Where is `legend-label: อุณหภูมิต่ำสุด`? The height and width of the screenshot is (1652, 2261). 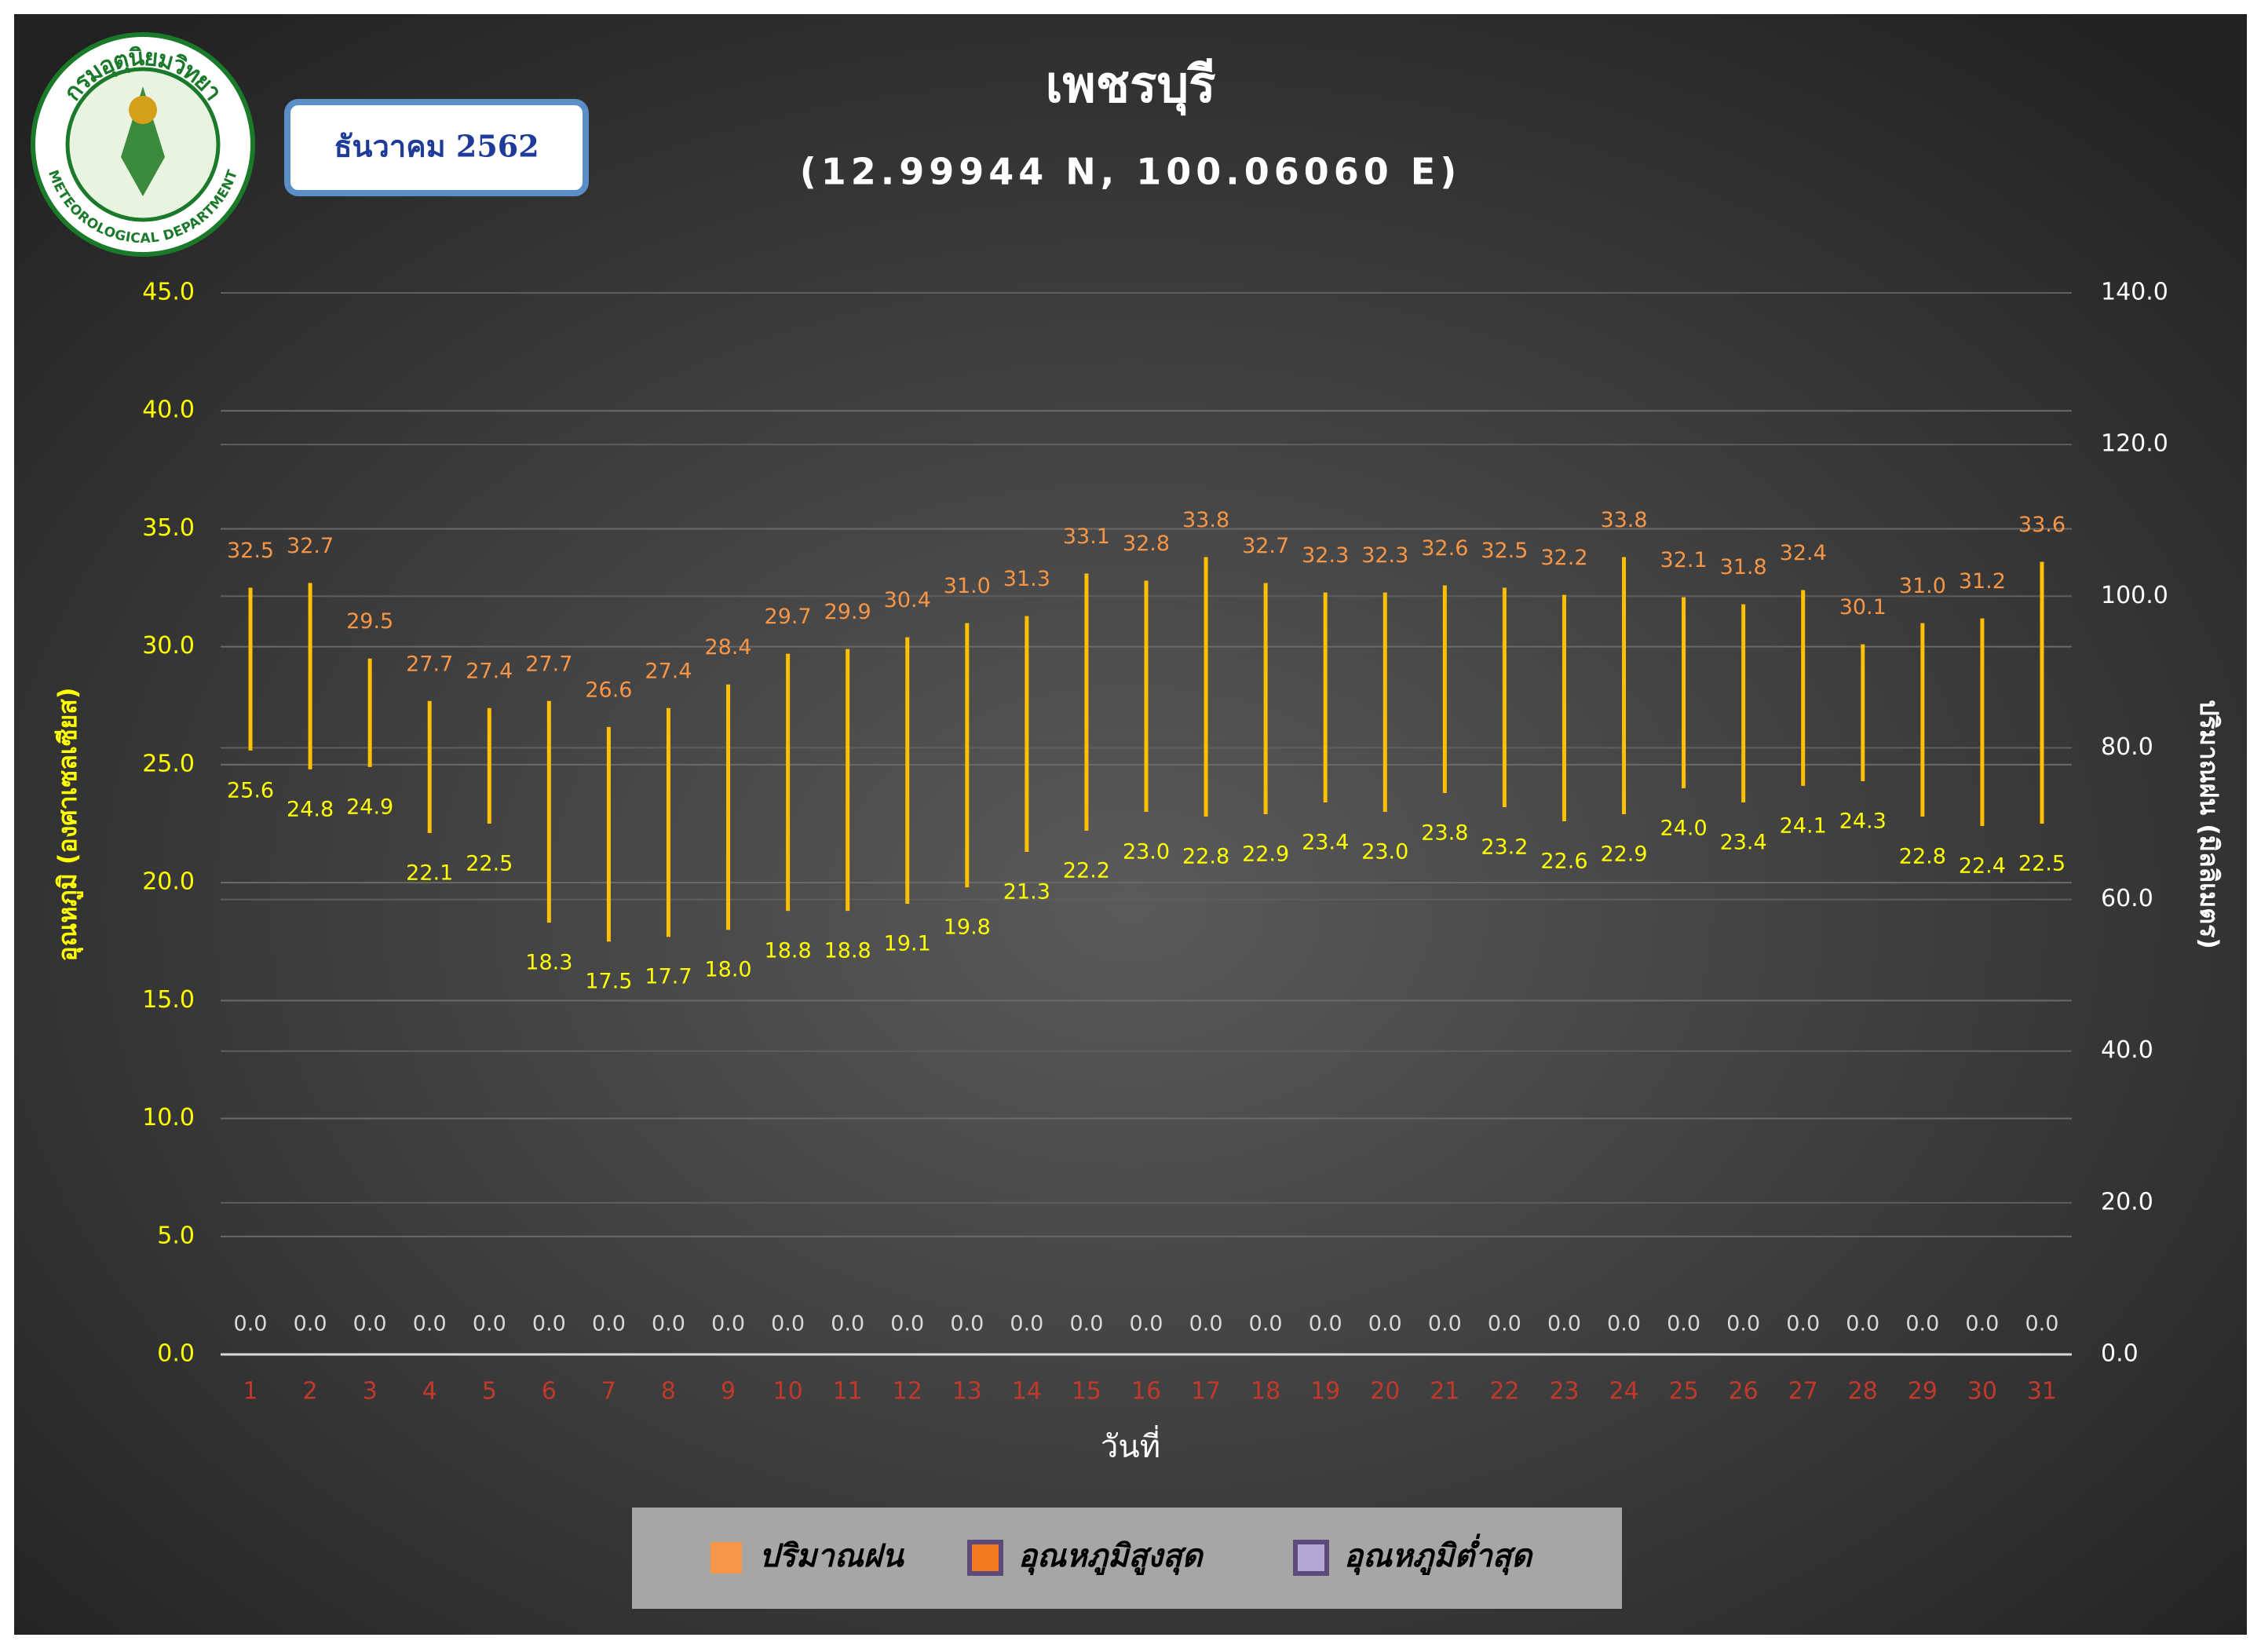
legend-label: อุณหภูมิต่ำสุด is located at coordinates (1438, 1554).